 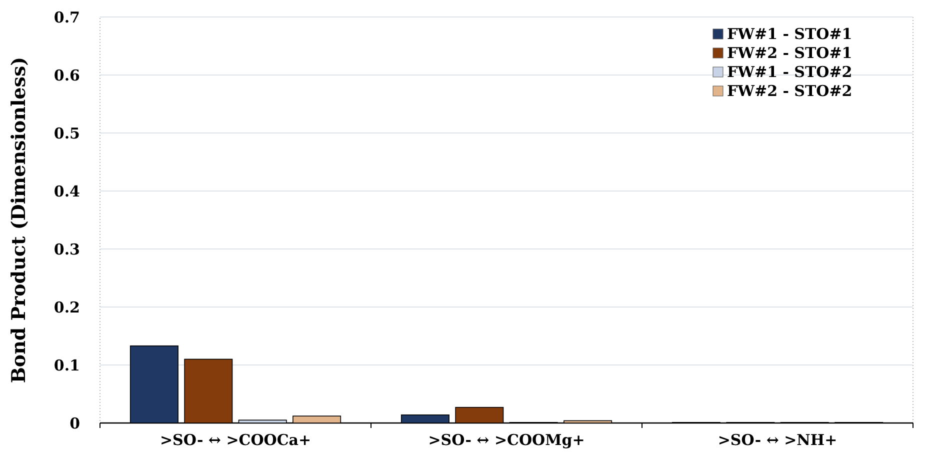 What do you see at coordinates (789, 91) in the screenshot?
I see `legend-label: FW#2 - STO#2` at bounding box center [789, 91].